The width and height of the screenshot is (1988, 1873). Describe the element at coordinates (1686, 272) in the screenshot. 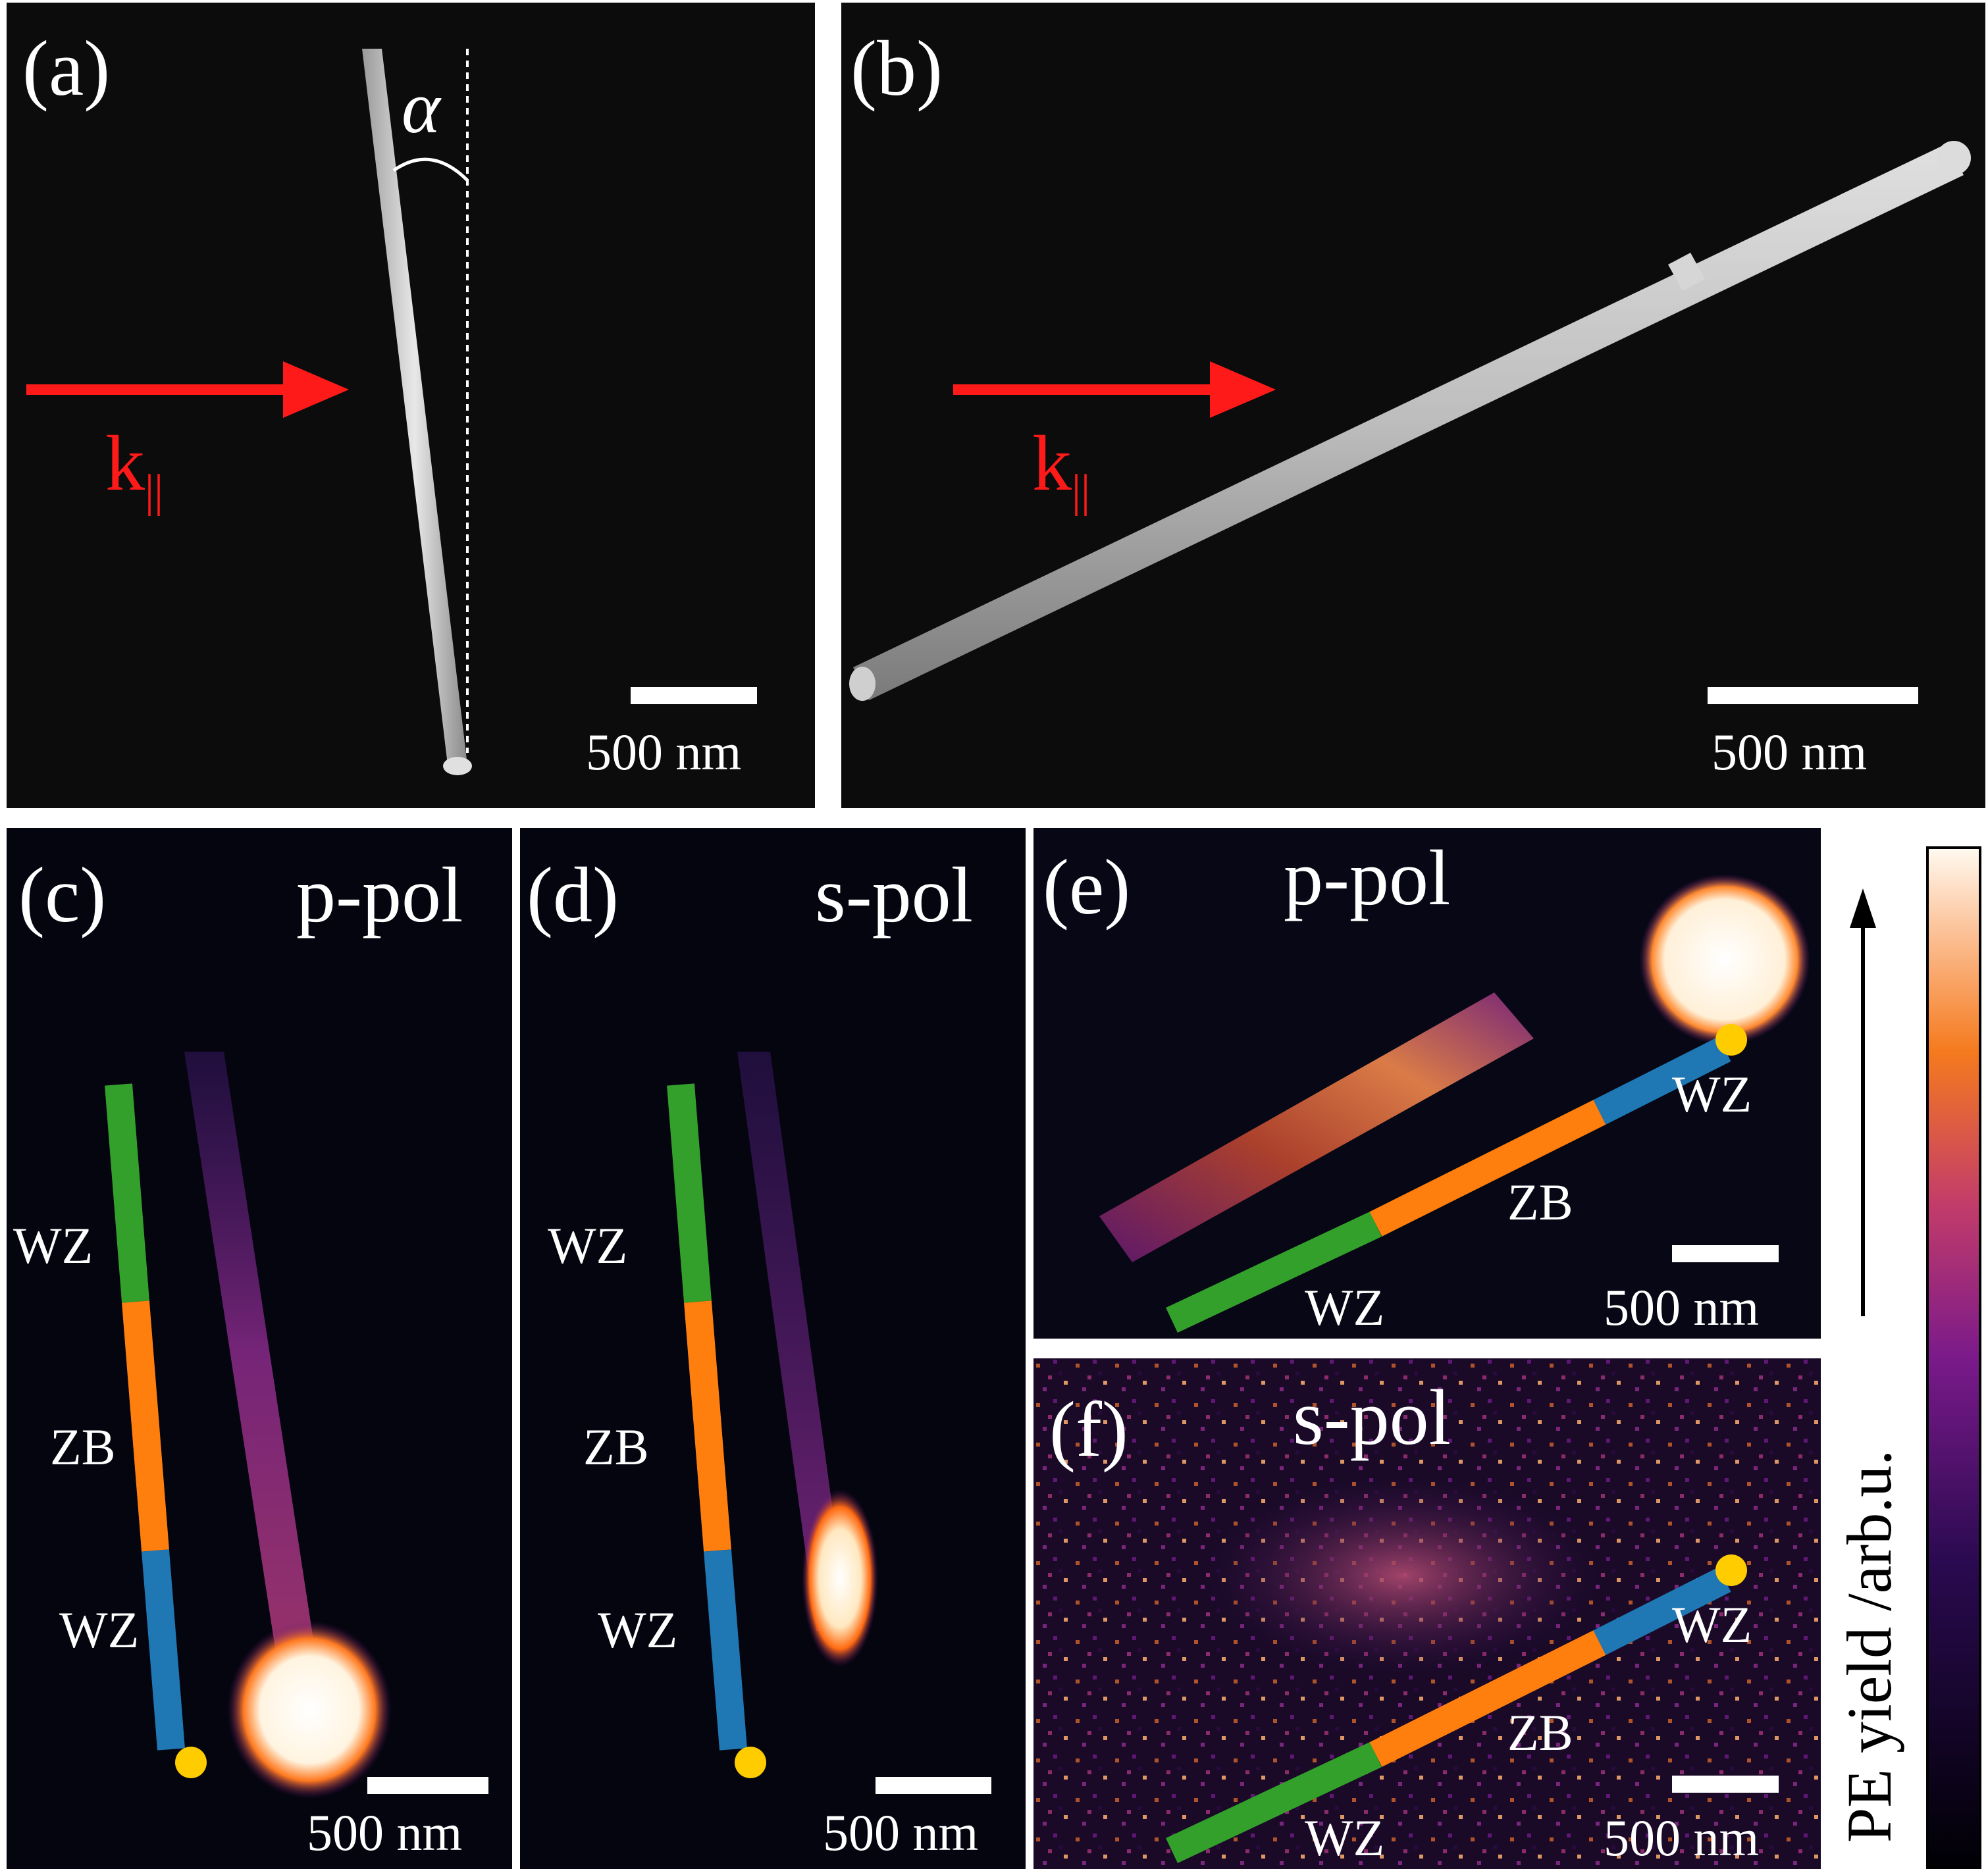

I see `nanowire-b-segment` at that location.